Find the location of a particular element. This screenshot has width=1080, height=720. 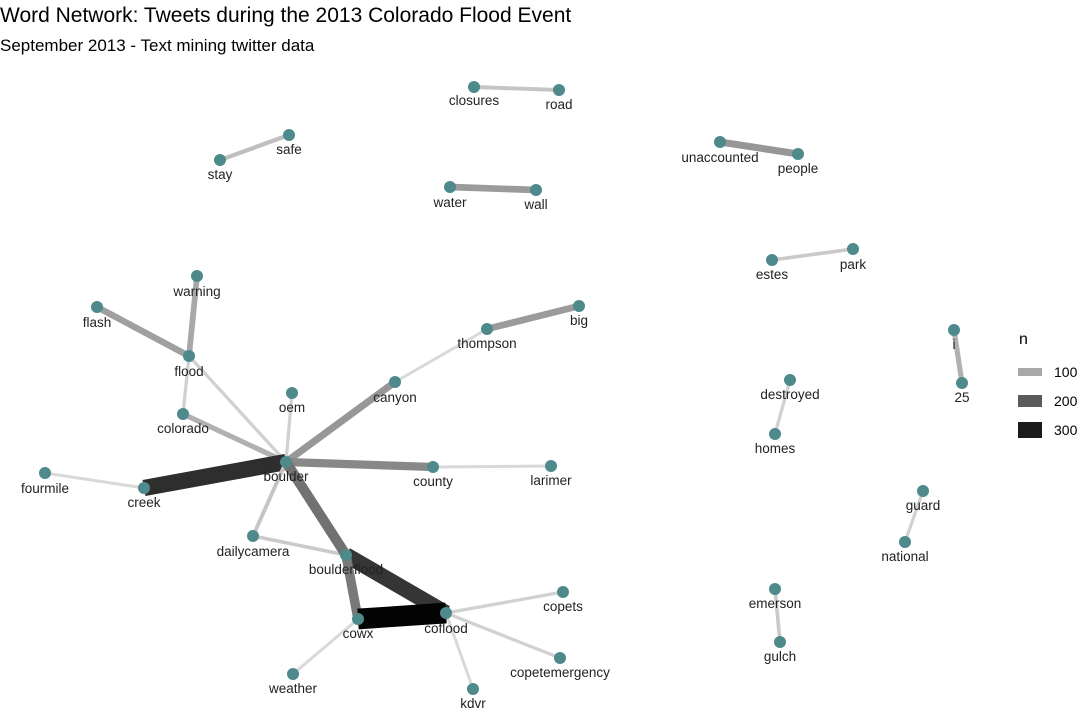

edge-flood-boulder is located at coordinates (237, 409).